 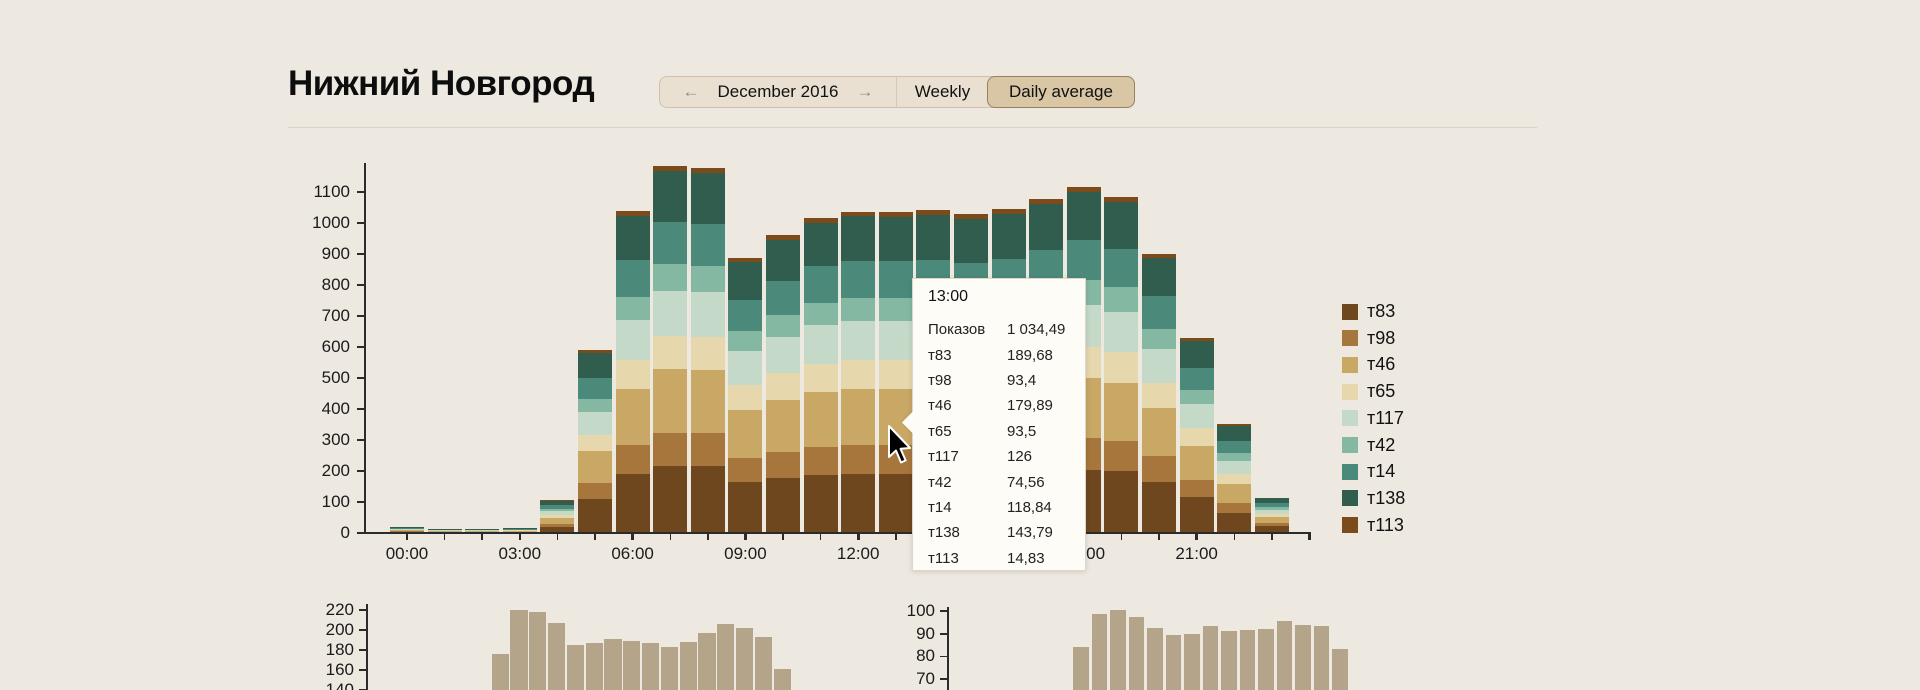 I want to click on bar-06:00, so click(x=632, y=371).